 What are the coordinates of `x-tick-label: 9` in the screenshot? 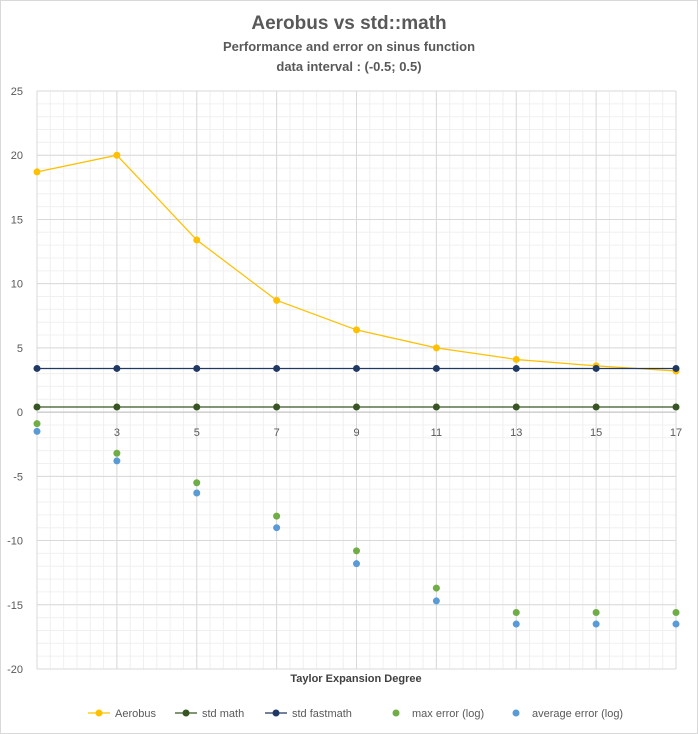 It's located at (356, 433).